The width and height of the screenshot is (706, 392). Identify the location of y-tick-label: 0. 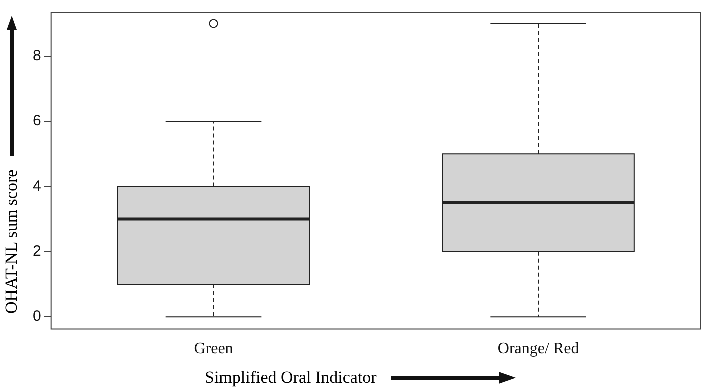
(37, 317).